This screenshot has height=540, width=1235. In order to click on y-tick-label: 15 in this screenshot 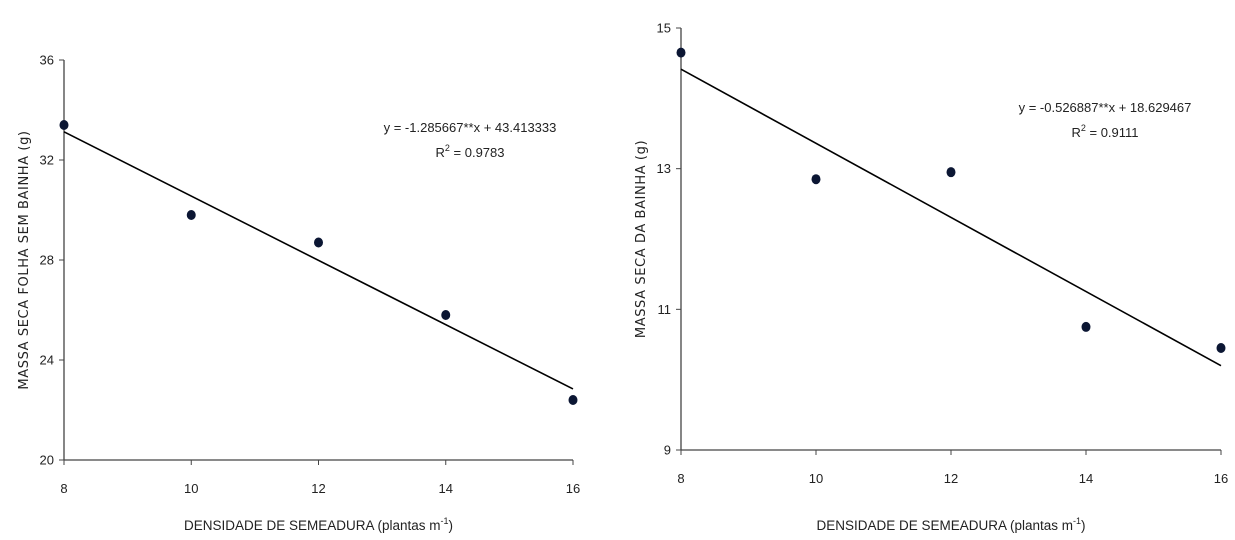, I will do `click(664, 28)`.